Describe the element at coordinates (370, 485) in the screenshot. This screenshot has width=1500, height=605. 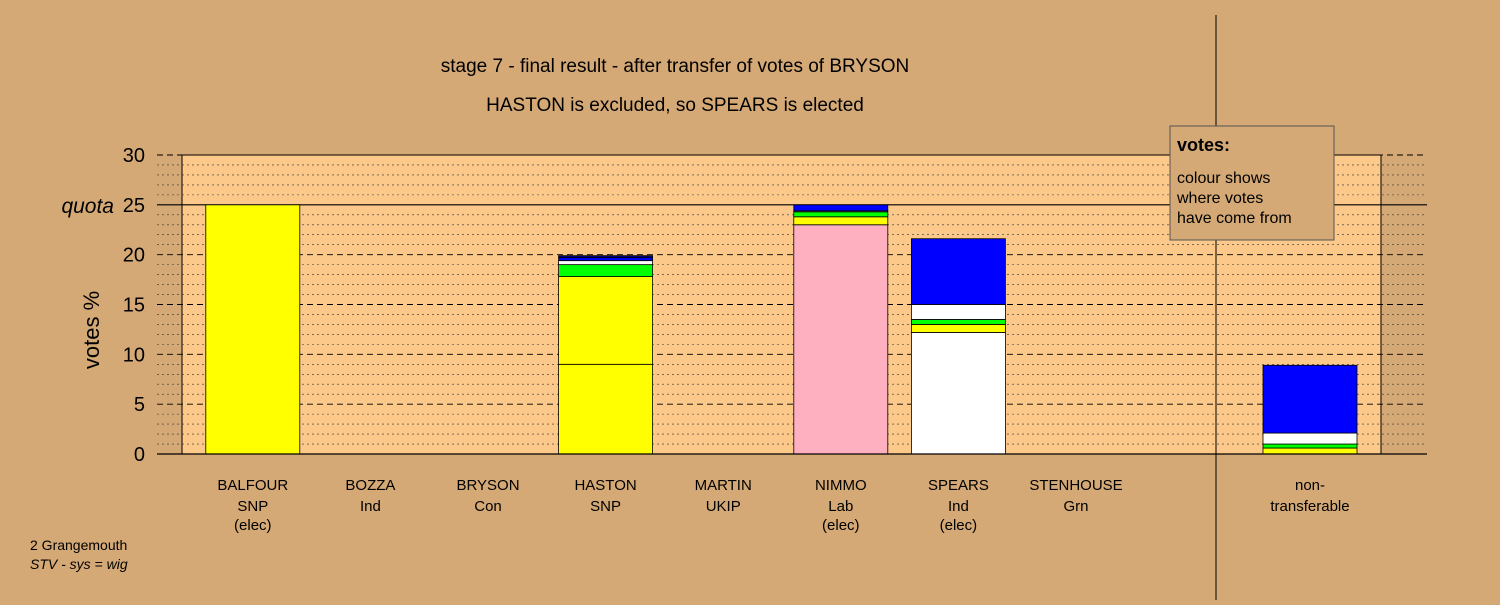
I see `candidate-name-bozza: BOZZA` at that location.